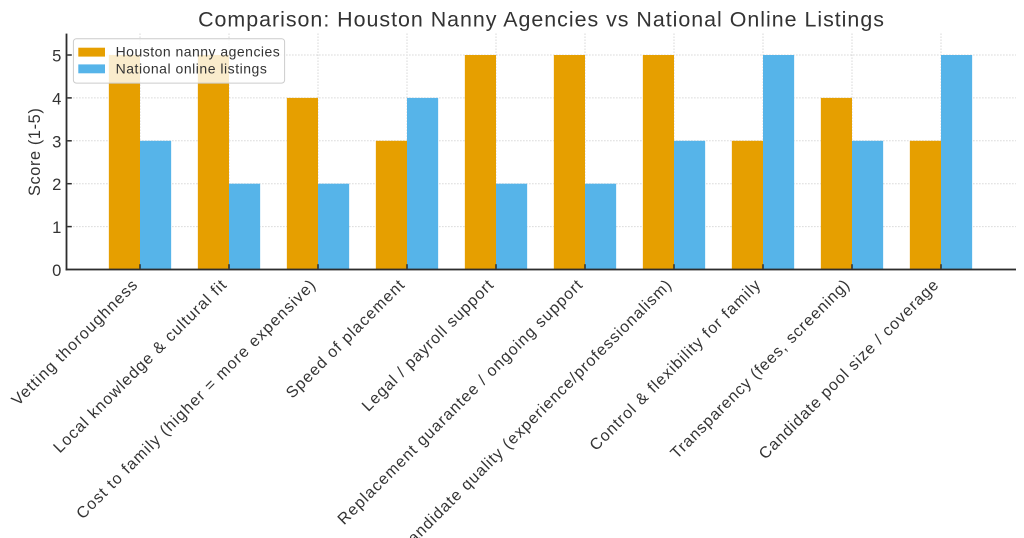  Describe the element at coordinates (198, 52) in the screenshot. I see `svg-text: Houston nanny agencies` at that location.